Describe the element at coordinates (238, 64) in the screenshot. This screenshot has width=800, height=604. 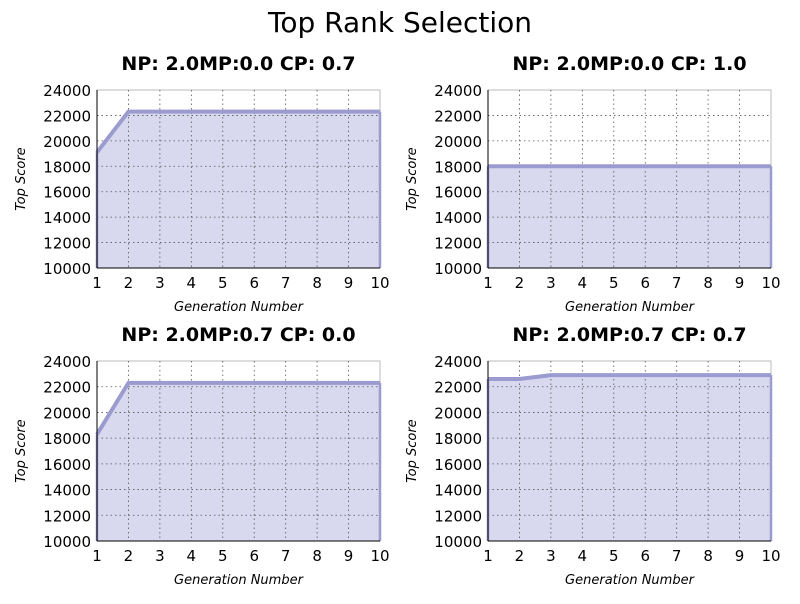
I see `subplot-title: NP: 2.0MP:0.0 CP: 0.7` at that location.